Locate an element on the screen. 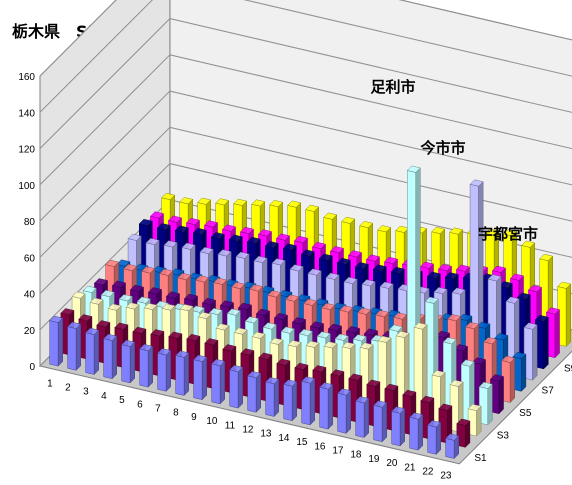 The height and width of the screenshot is (485, 572). x-tick-label: 3 is located at coordinates (86, 392).